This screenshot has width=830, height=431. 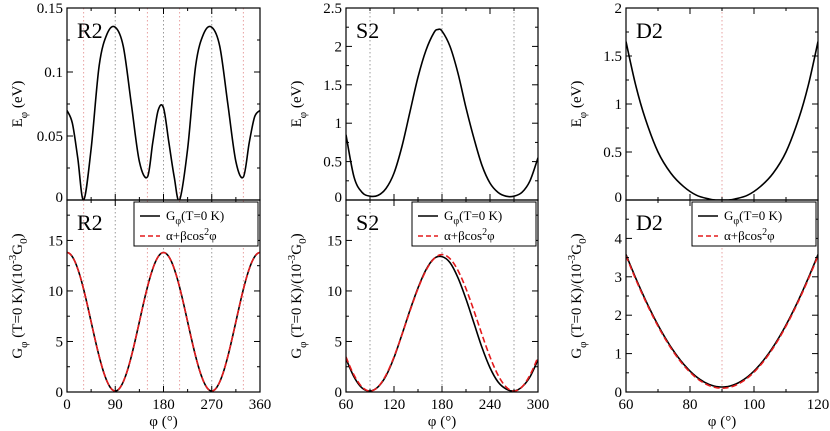 What do you see at coordinates (260, 405) in the screenshot?
I see `x-tick-label: 360` at bounding box center [260, 405].